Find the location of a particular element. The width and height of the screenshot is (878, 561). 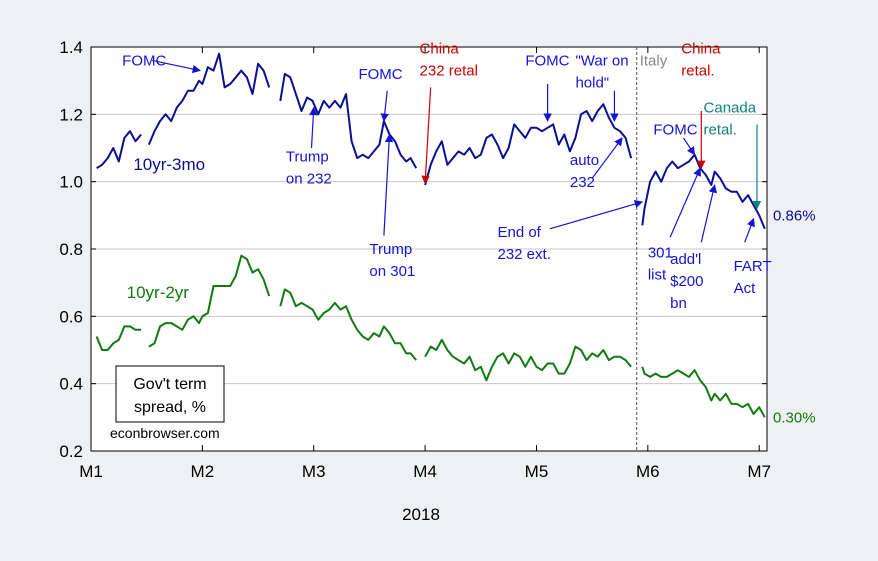

annotation-fomc-4: FOMC is located at coordinates (675, 139).